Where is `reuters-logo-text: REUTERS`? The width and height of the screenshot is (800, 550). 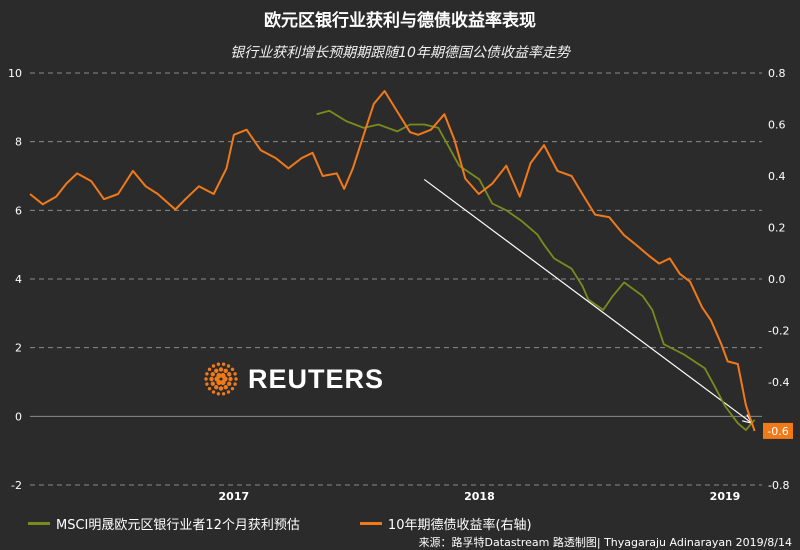
reuters-logo-text: REUTERS is located at coordinates (316, 378).